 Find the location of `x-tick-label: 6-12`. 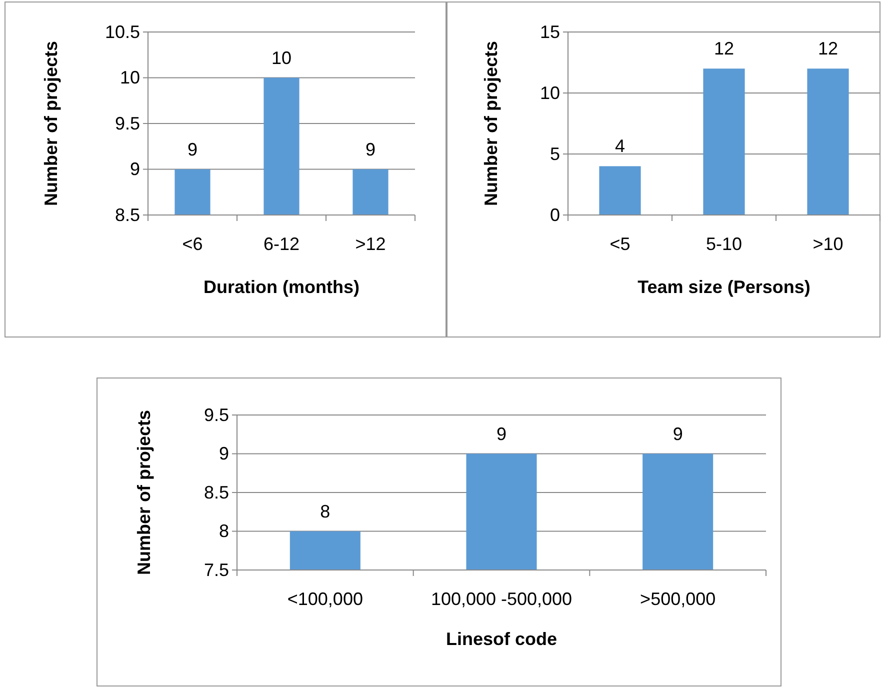

x-tick-label: 6-12 is located at coordinates (281, 244).